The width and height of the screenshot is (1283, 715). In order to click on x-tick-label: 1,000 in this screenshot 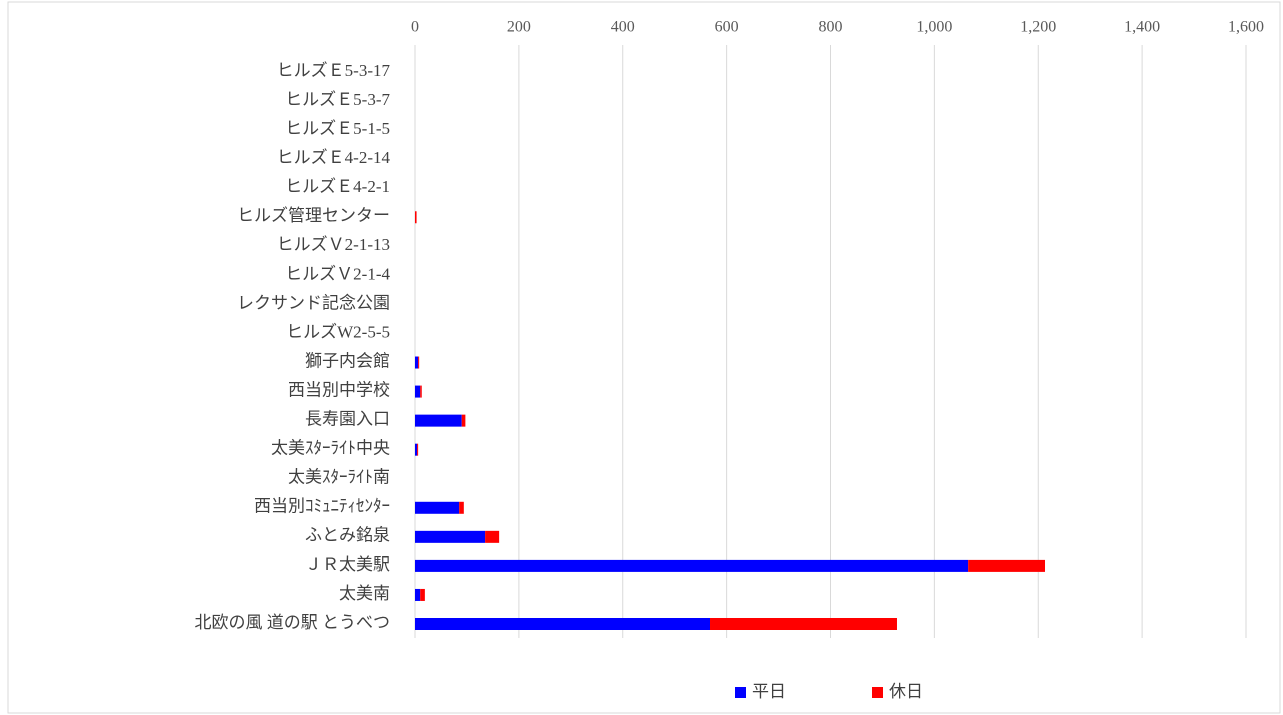, I will do `click(934, 27)`.